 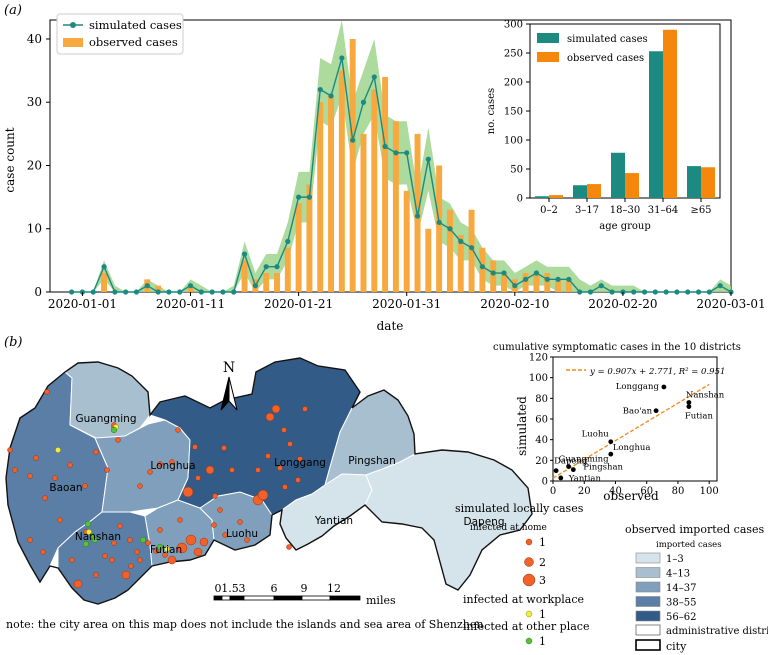 What do you see at coordinates (538, 378) in the screenshot?
I see `scatter-y-tick-label: 100` at bounding box center [538, 378].